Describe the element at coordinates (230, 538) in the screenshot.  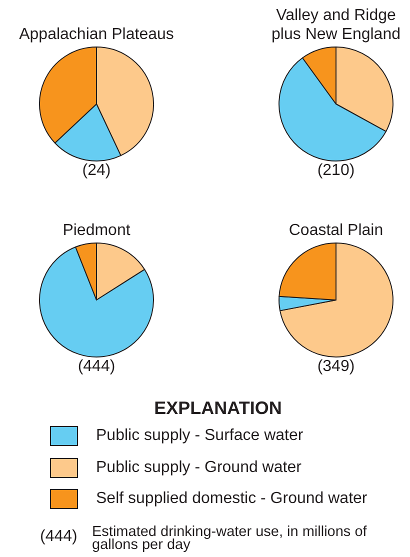
I see `text: Estimated drinking-water use, in millions of gallons per day` at that location.